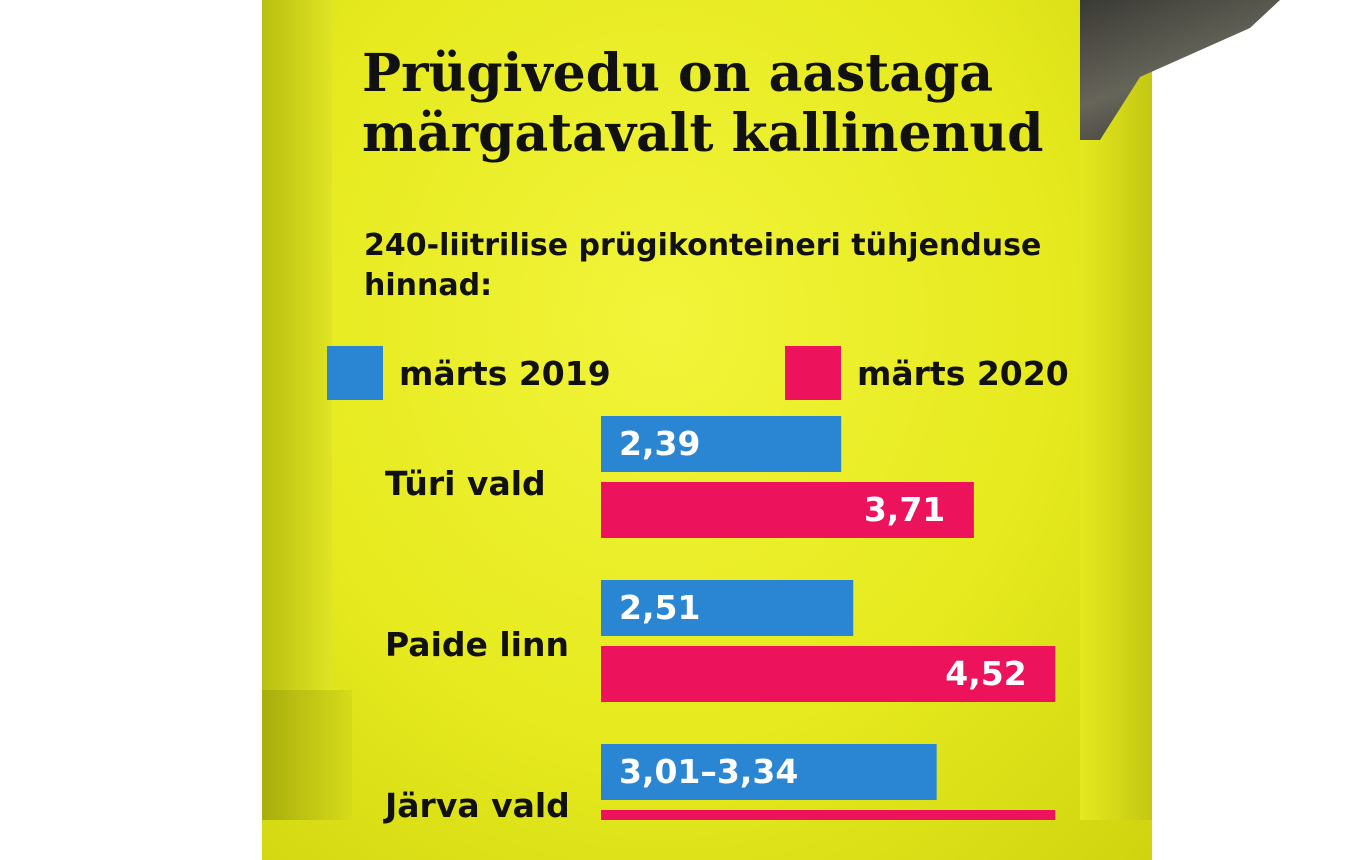  Describe the element at coordinates (355, 373) in the screenshot. I see `legend-swatch-2019` at that location.